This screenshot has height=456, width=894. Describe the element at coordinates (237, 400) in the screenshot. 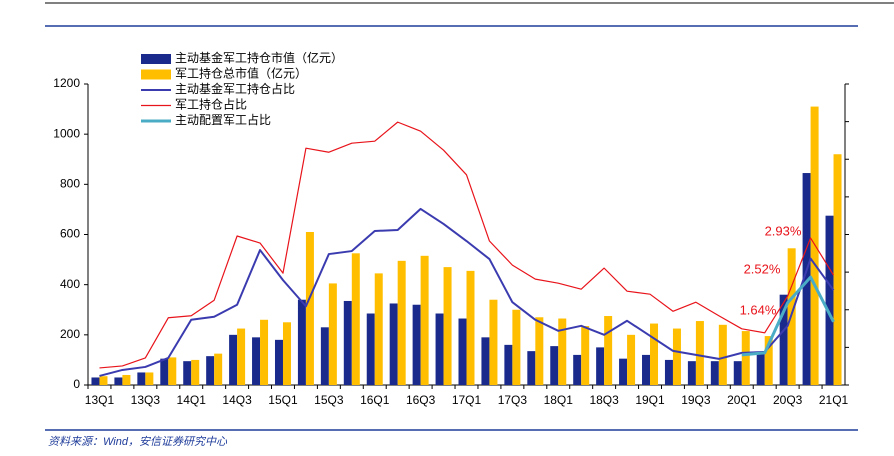

I see `x-tick-label: 14Q3` at that location.